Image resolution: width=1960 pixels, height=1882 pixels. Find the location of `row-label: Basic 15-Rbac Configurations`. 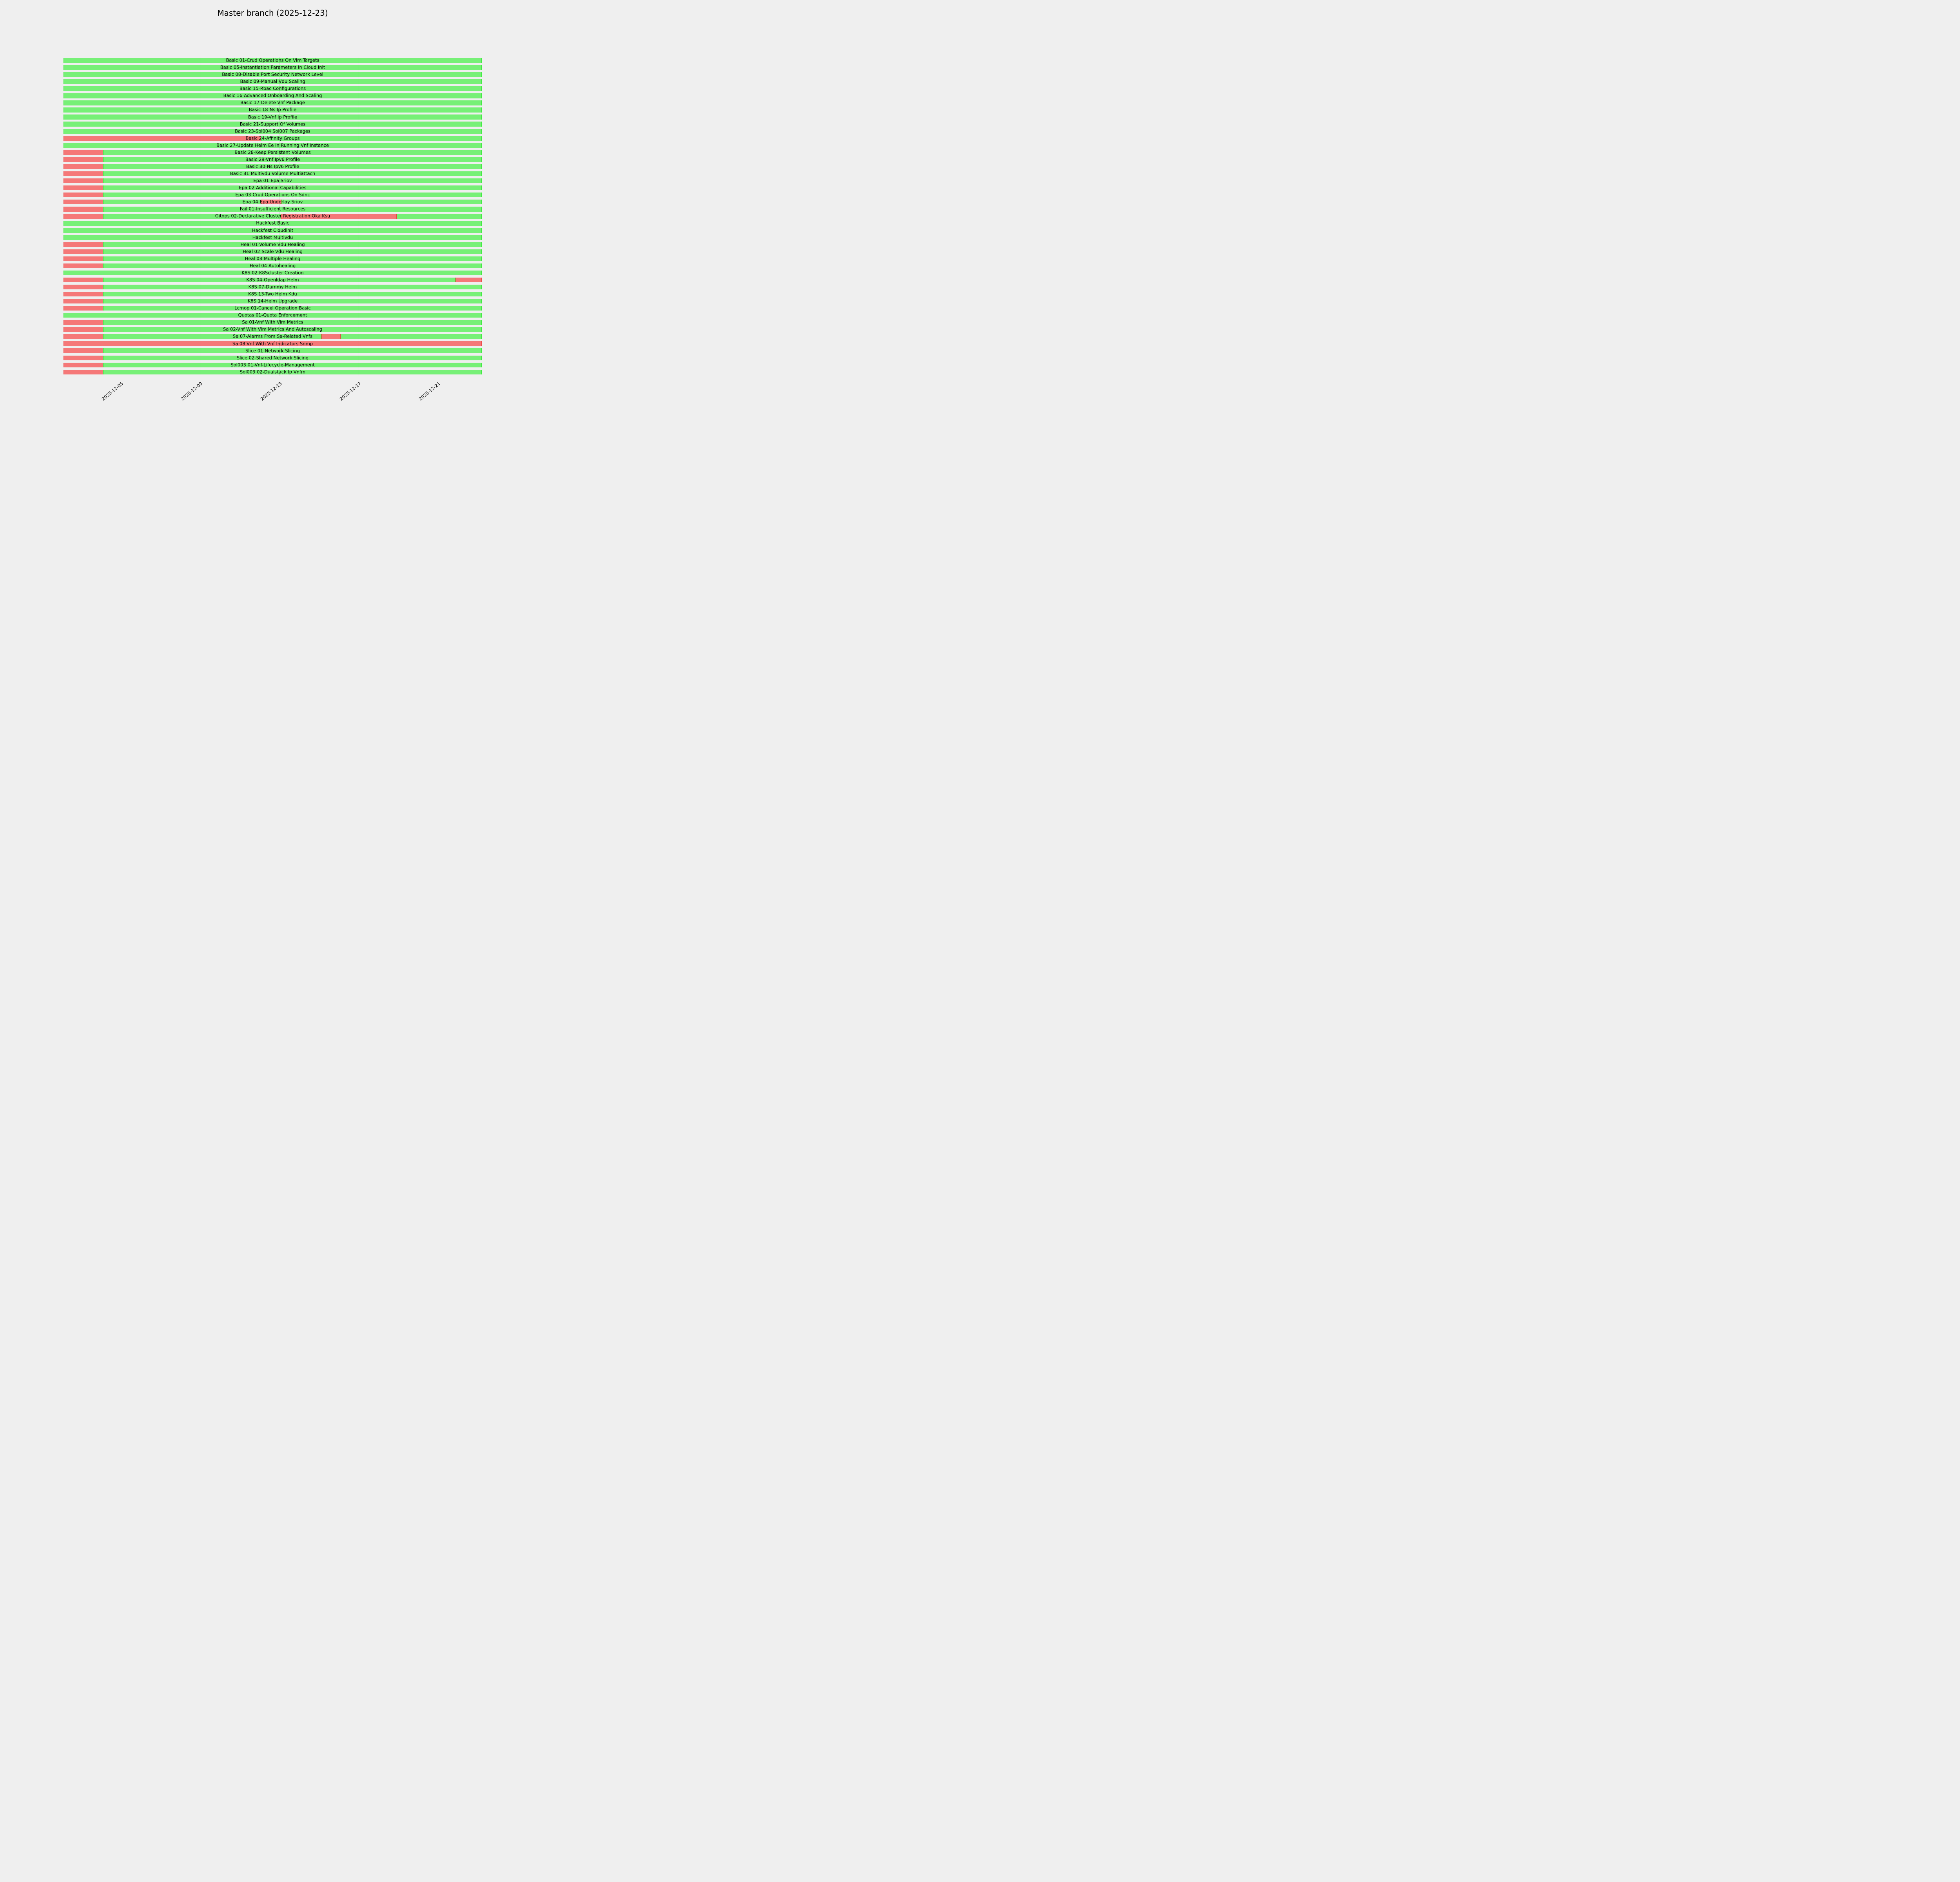

row-label: Basic 15-Rbac Configurations is located at coordinates (272, 88).